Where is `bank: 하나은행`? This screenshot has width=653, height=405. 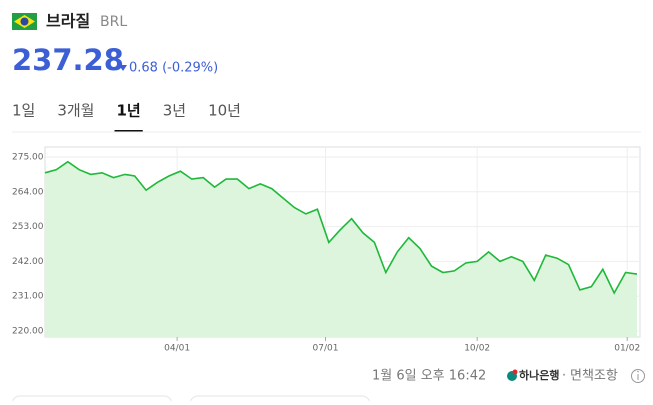
bank: 하나은행 is located at coordinates (539, 375).